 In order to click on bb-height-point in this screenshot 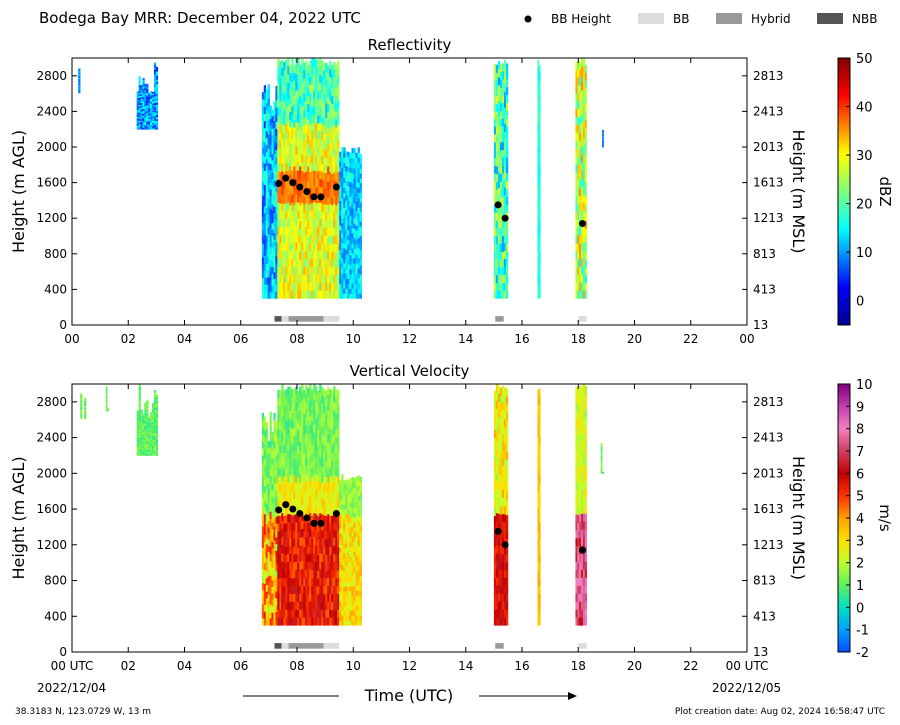, I will do `click(300, 187)`.